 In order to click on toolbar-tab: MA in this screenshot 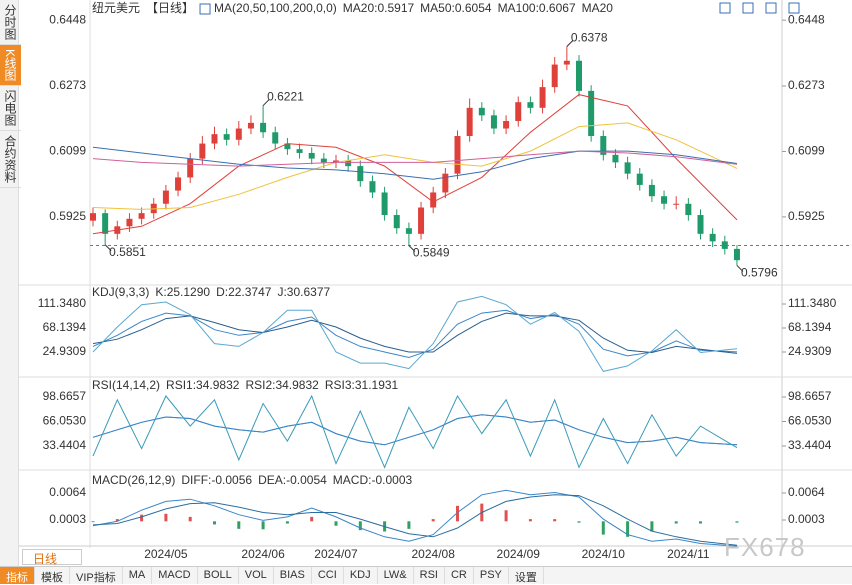, I will do `click(138, 575)`.